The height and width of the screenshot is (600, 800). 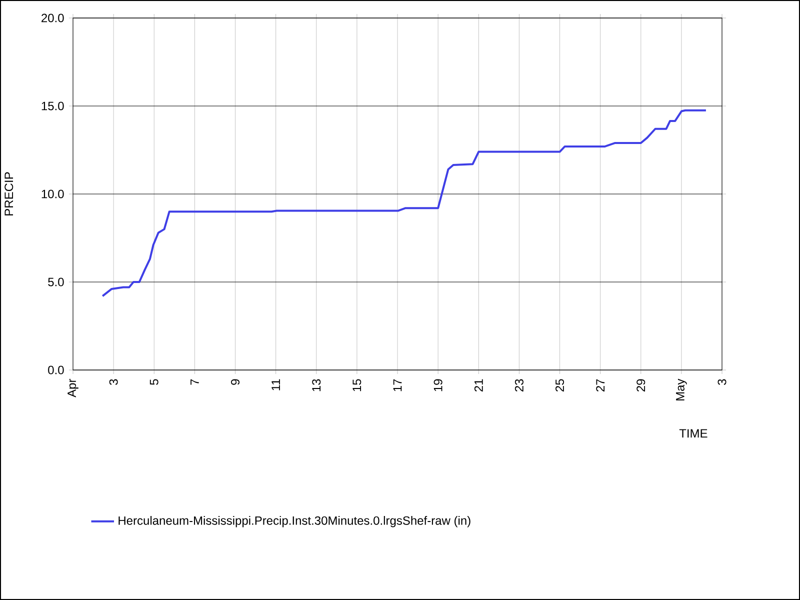 I want to click on y-tick-label: 20.0, so click(x=53, y=18).